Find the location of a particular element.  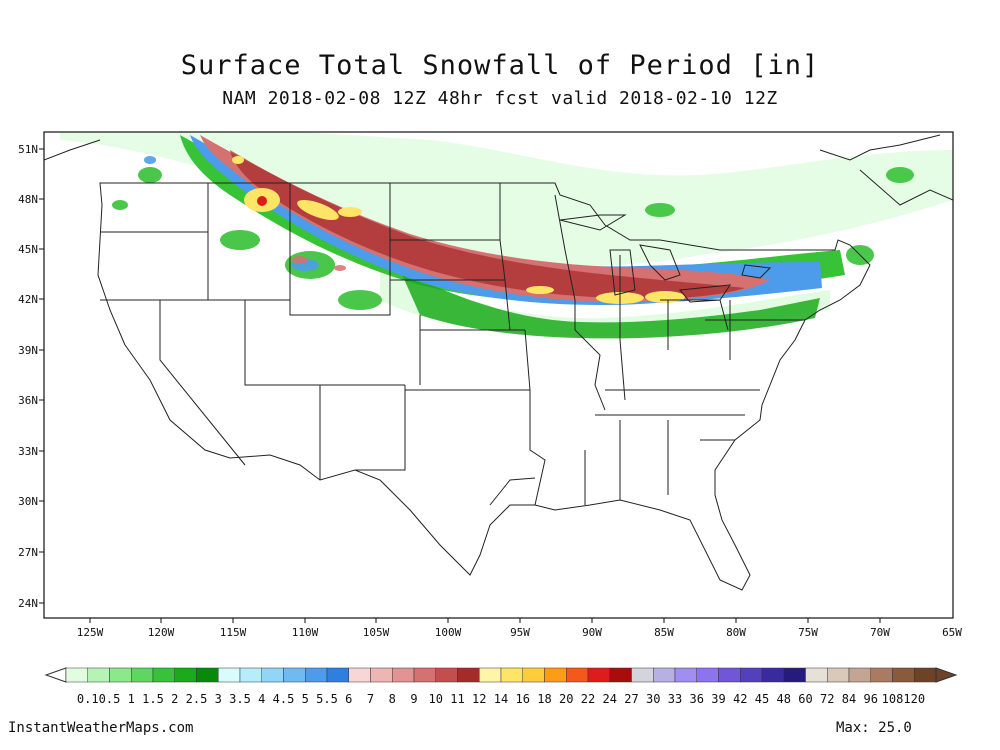

legend-level-label: 12 is located at coordinates (479, 699).